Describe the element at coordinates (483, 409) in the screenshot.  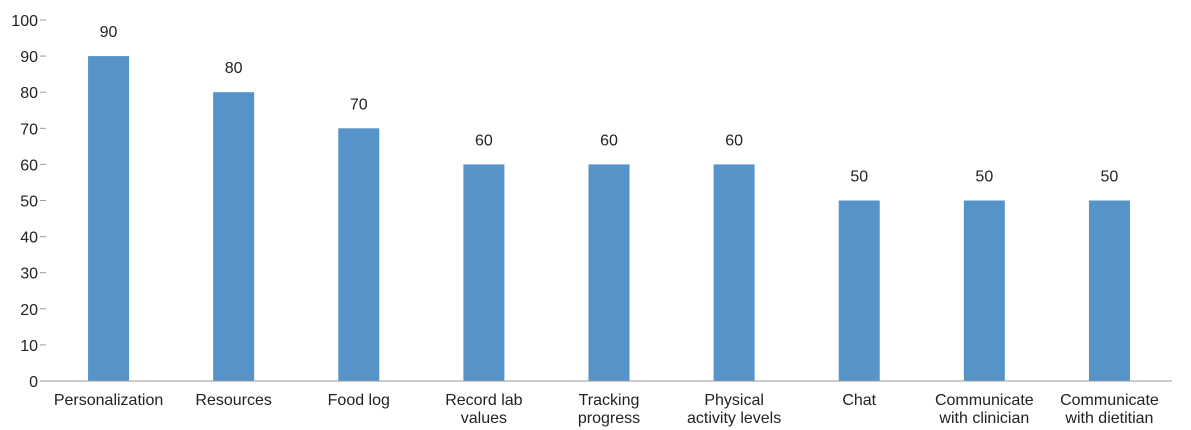
I see `x-tick-label: Record lab values` at that location.